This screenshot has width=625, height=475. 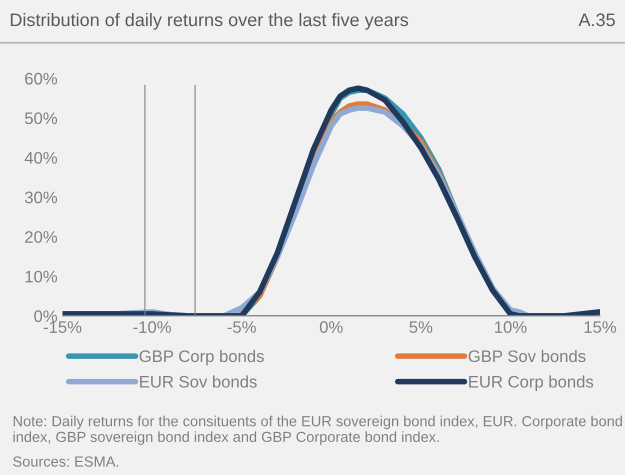 I want to click on chart-title: Distribution of daily returns over the last five years, so click(x=209, y=21).